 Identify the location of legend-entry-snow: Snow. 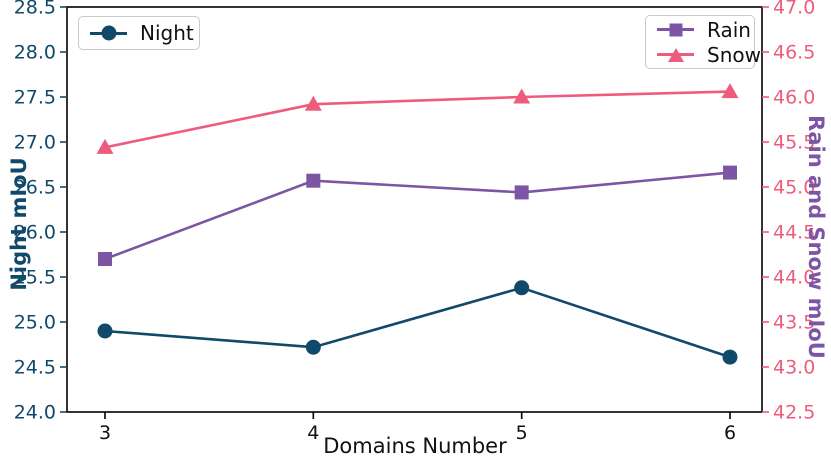
(709, 55).